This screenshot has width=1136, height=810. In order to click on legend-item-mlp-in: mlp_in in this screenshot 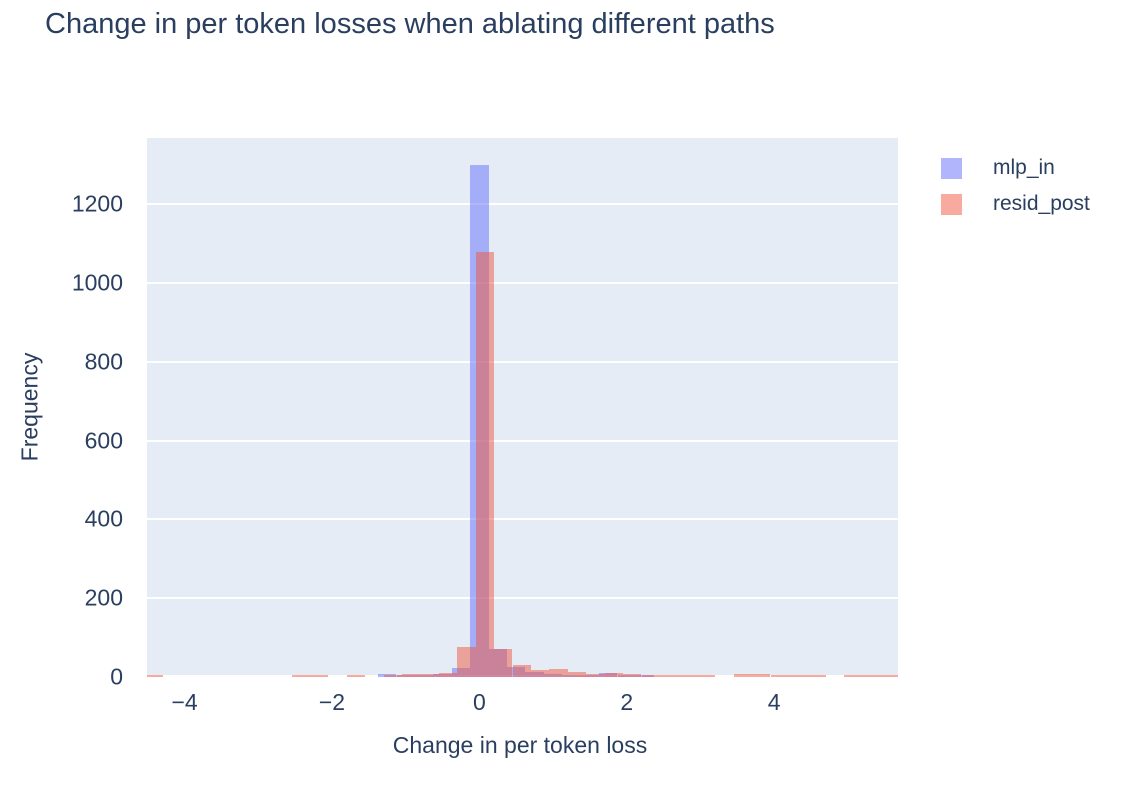, I will do `click(1015, 168)`.